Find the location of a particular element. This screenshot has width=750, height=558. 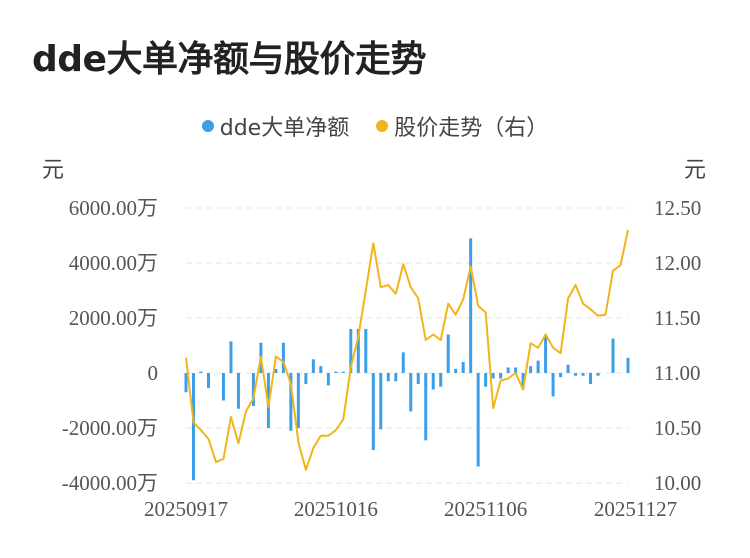

left-axis-unit: 元 is located at coordinates (53, 169).